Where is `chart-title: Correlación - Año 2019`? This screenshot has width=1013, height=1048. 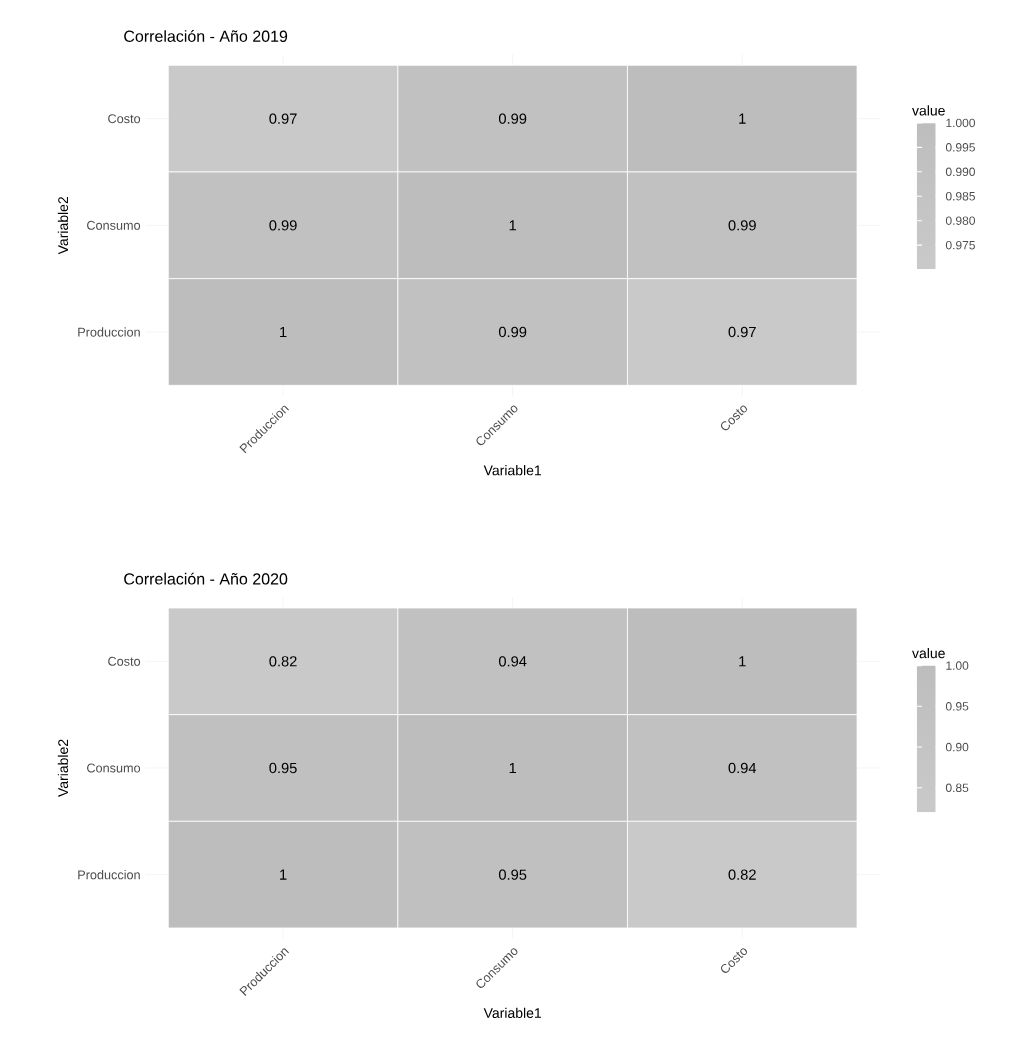
chart-title: Correlación - Año 2019 is located at coordinates (205, 36).